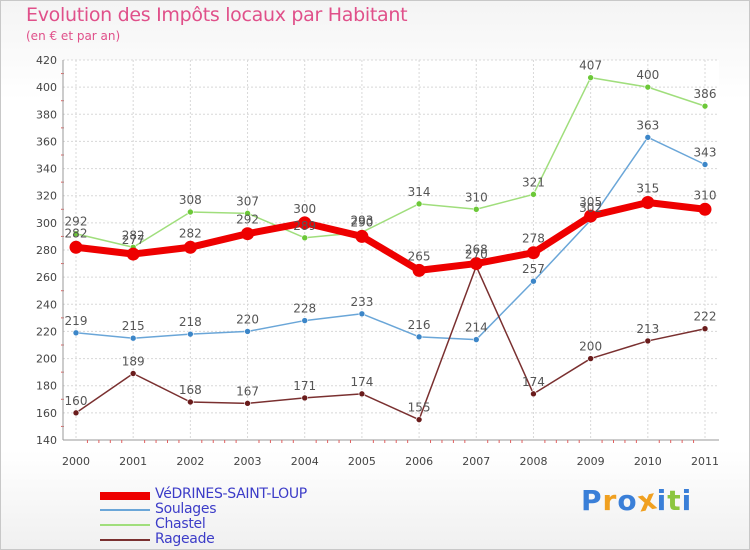 The width and height of the screenshot is (750, 550). I want to click on data-label: 277, so click(133, 240).